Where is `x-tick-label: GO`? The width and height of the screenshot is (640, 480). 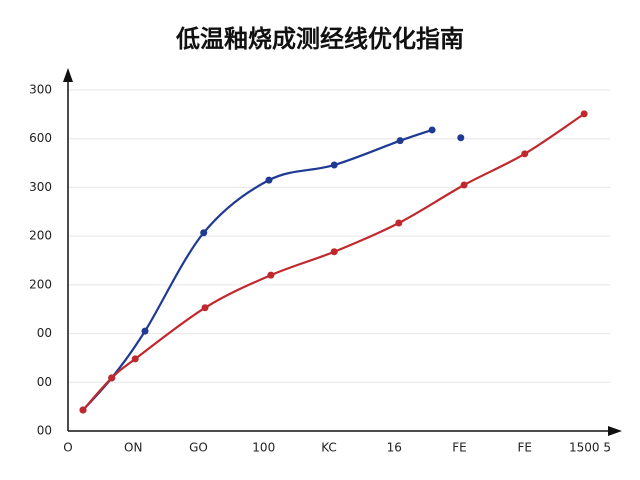
x-tick-label: GO is located at coordinates (198, 448).